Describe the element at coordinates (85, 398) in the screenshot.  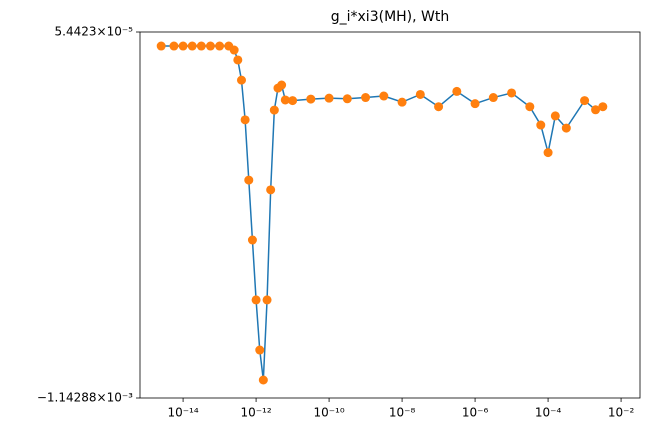
I see `y-tick-label: −1.14288×10⁻³` at that location.